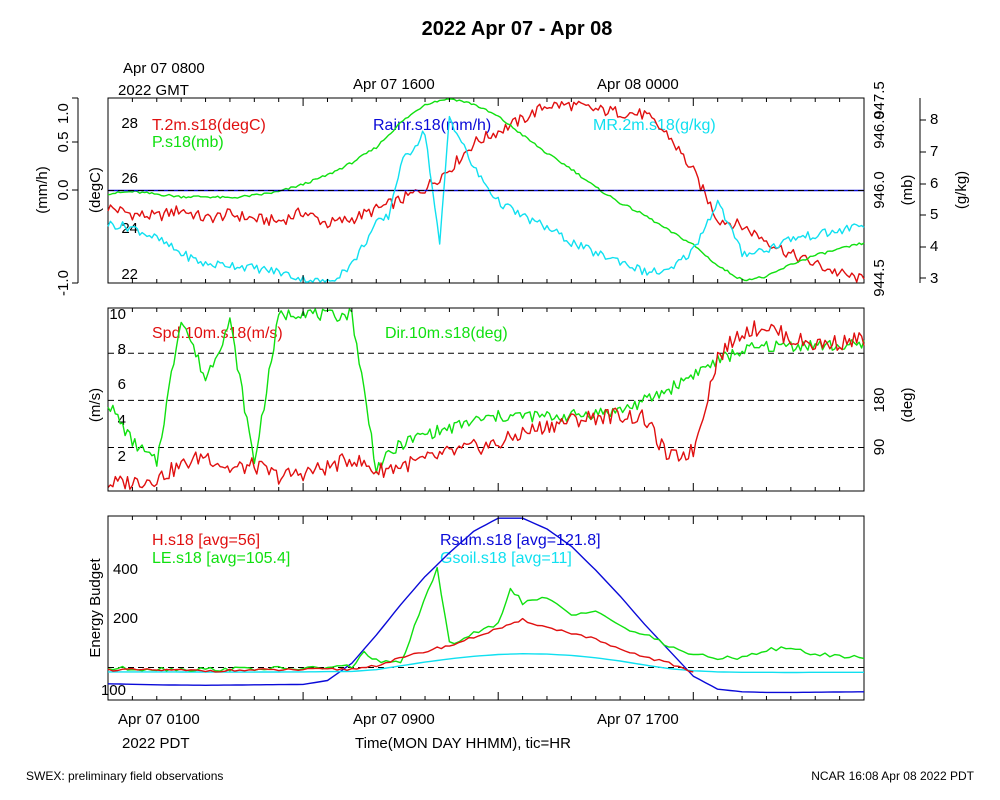  I want to click on tick-degc-22: 22, so click(129, 274).